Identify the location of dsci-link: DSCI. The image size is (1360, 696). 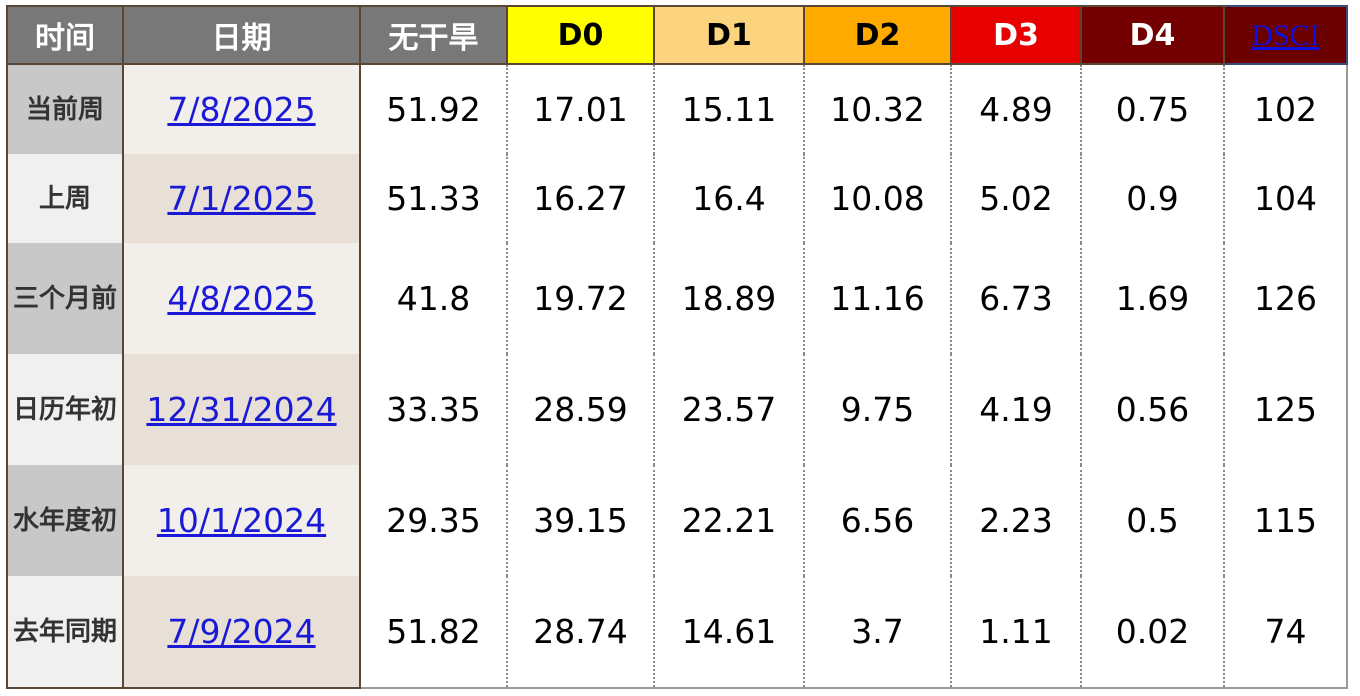
(1285, 35).